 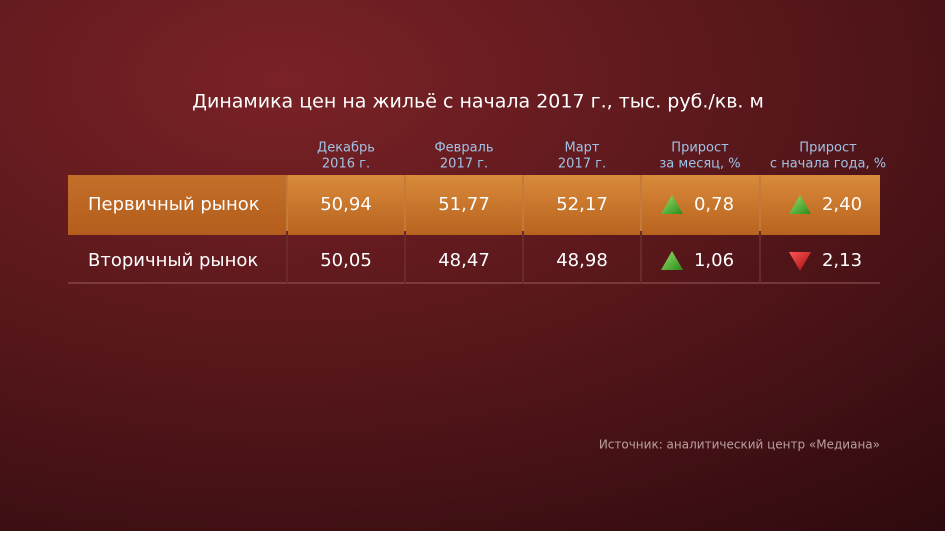 I want to click on cell-value: 52,17, so click(x=582, y=204).